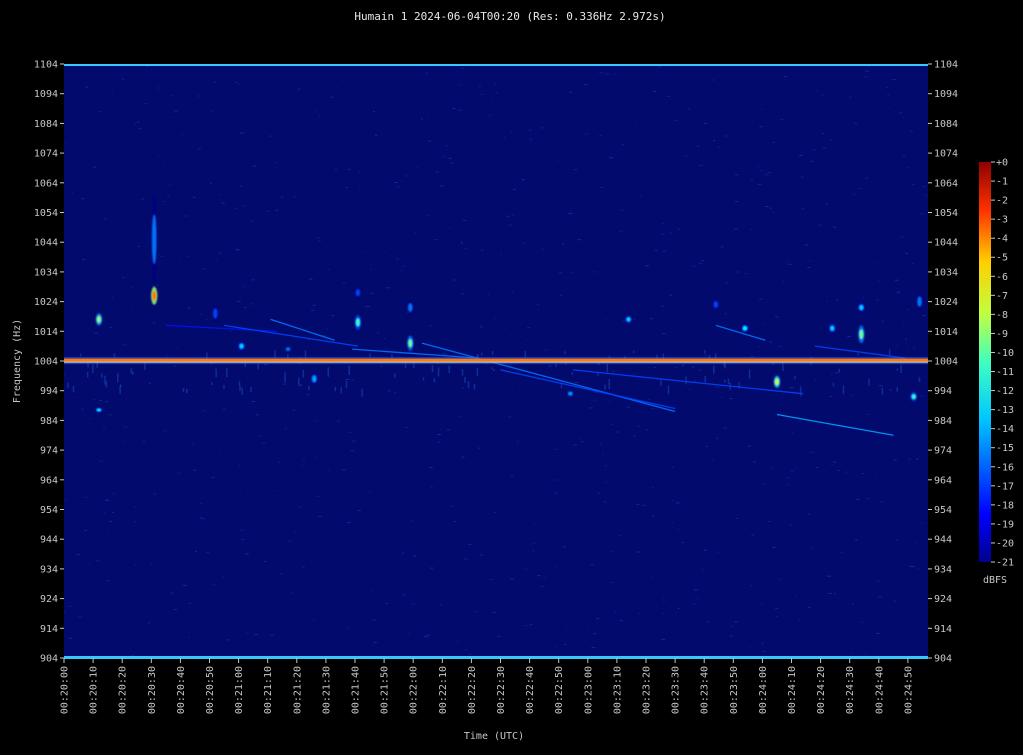 This screenshot has width=1023, height=755. I want to click on y-tick-label-right: 904, so click(943, 659).